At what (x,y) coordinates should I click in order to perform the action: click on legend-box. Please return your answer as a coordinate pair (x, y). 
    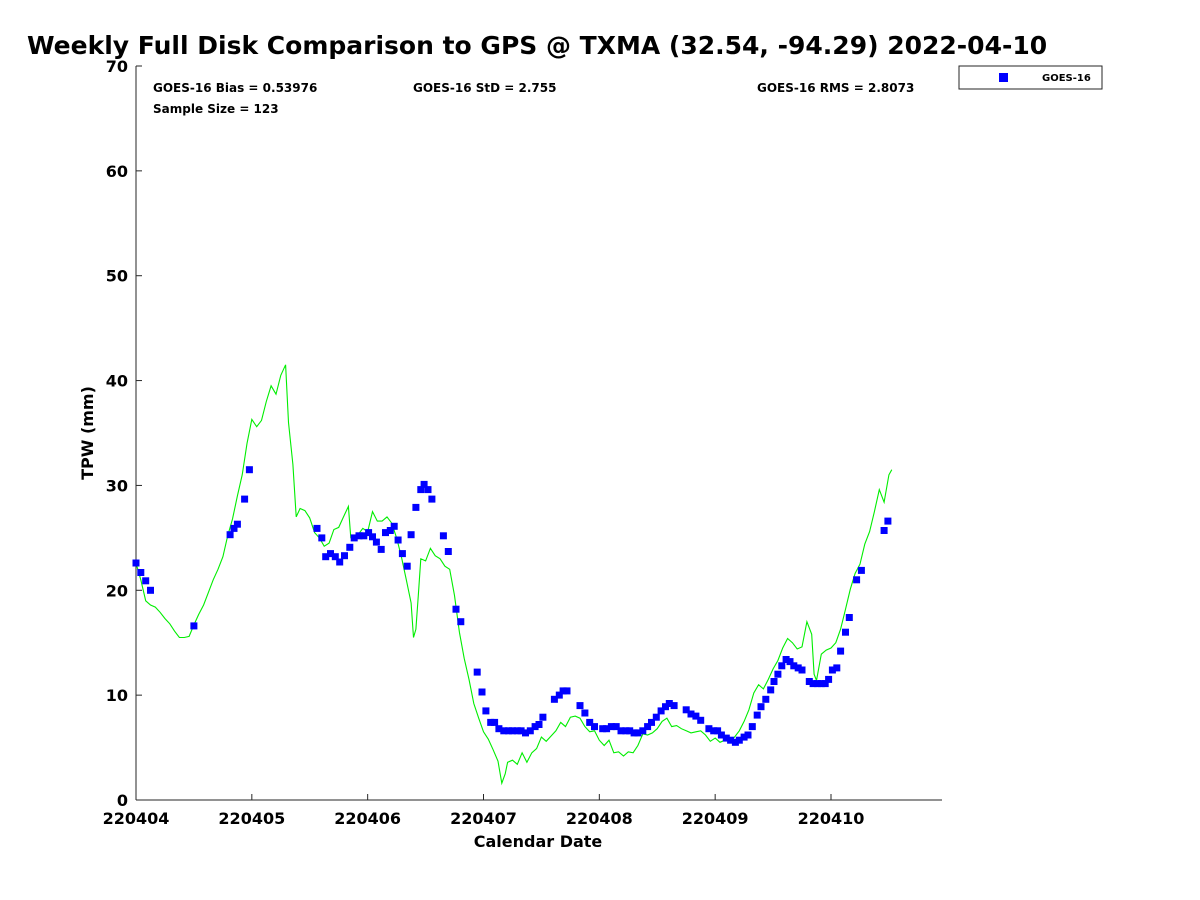
    Looking at the image, I should click on (1030, 77).